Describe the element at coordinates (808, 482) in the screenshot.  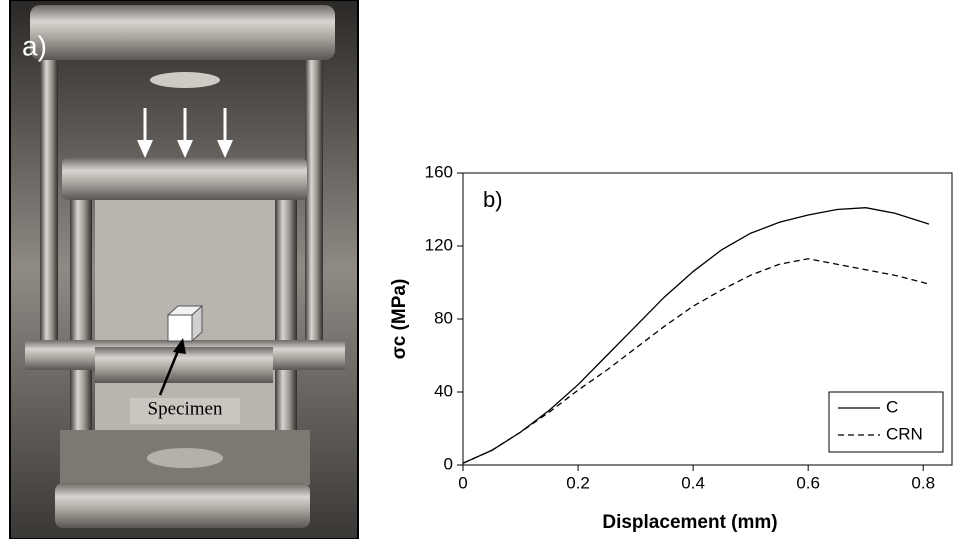
I see `x-tick-label: 0.6` at that location.